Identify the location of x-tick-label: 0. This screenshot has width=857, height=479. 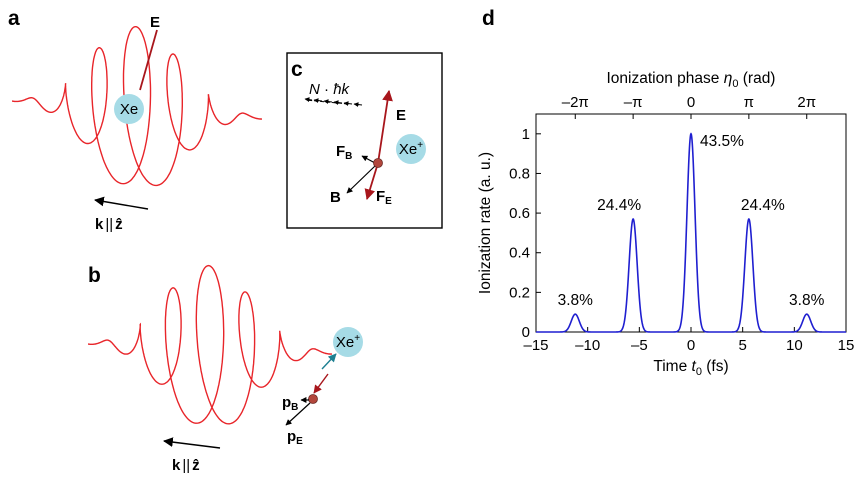
(691, 345).